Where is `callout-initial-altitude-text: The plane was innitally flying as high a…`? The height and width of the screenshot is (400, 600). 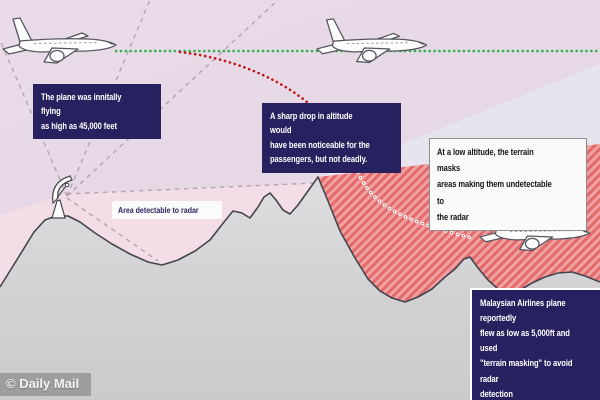
callout-initial-altitude-text: The plane was innitally flying as high a… is located at coordinates (81, 111).